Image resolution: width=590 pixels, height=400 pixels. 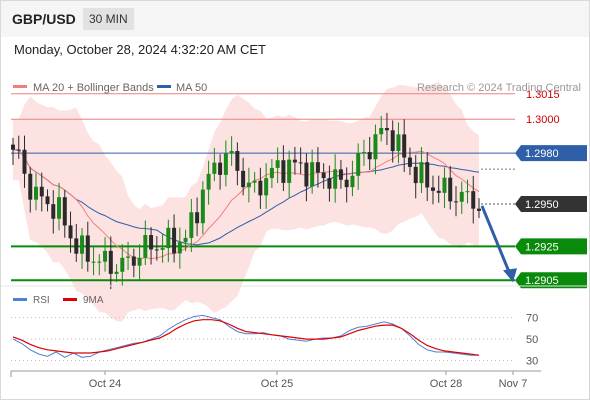 What do you see at coordinates (44, 19) in the screenshot?
I see `symbol-label: GBP/USD` at bounding box center [44, 19].